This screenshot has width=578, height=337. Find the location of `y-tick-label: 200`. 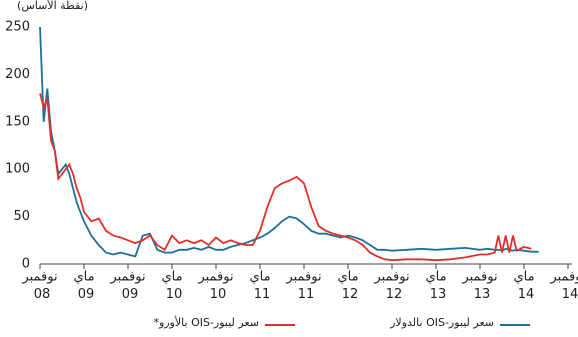

y-tick-label: 200 is located at coordinates (17, 74).